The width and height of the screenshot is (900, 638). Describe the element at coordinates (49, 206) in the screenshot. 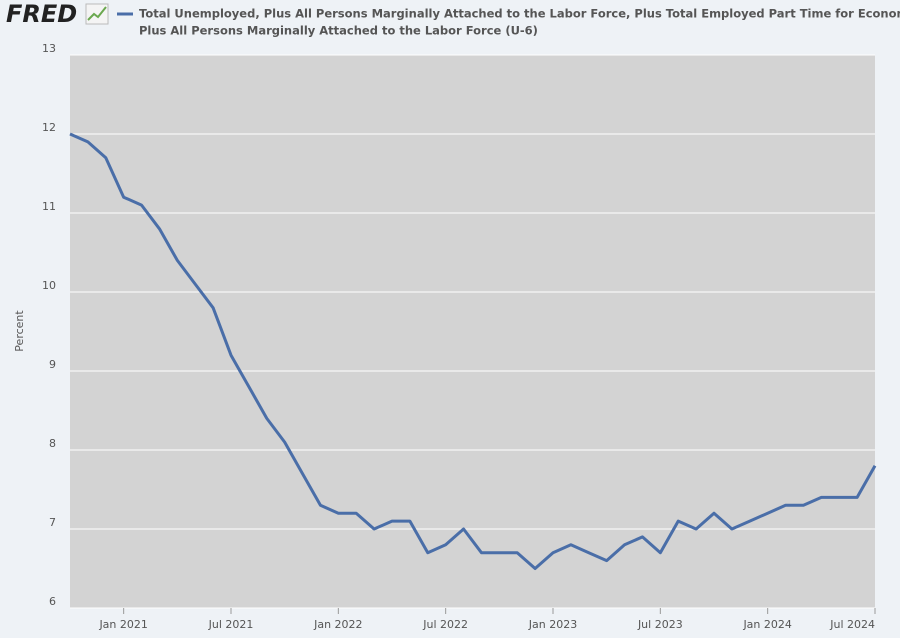

I see `y-tick-label: 11` at that location.